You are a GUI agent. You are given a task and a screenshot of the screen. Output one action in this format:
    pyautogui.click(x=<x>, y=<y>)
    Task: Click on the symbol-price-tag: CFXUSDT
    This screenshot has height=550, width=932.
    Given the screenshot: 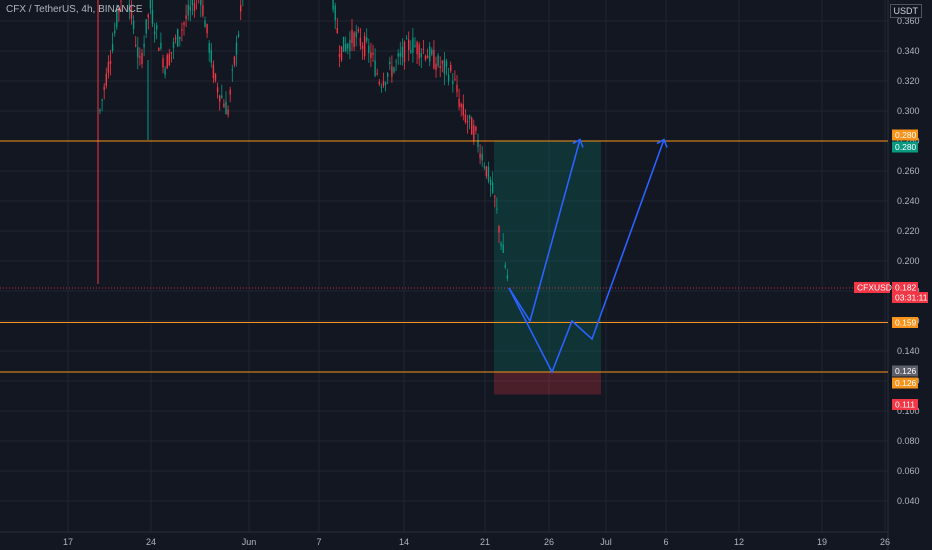 What is the action you would take?
    pyautogui.click(x=877, y=288)
    